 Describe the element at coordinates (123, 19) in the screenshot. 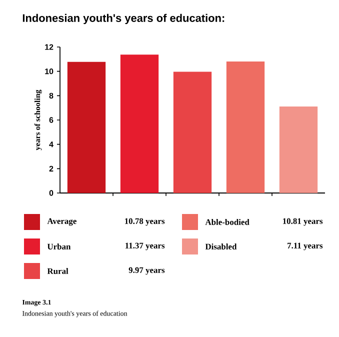

I see `chart-title: Indonesian youth's years of education:` at that location.